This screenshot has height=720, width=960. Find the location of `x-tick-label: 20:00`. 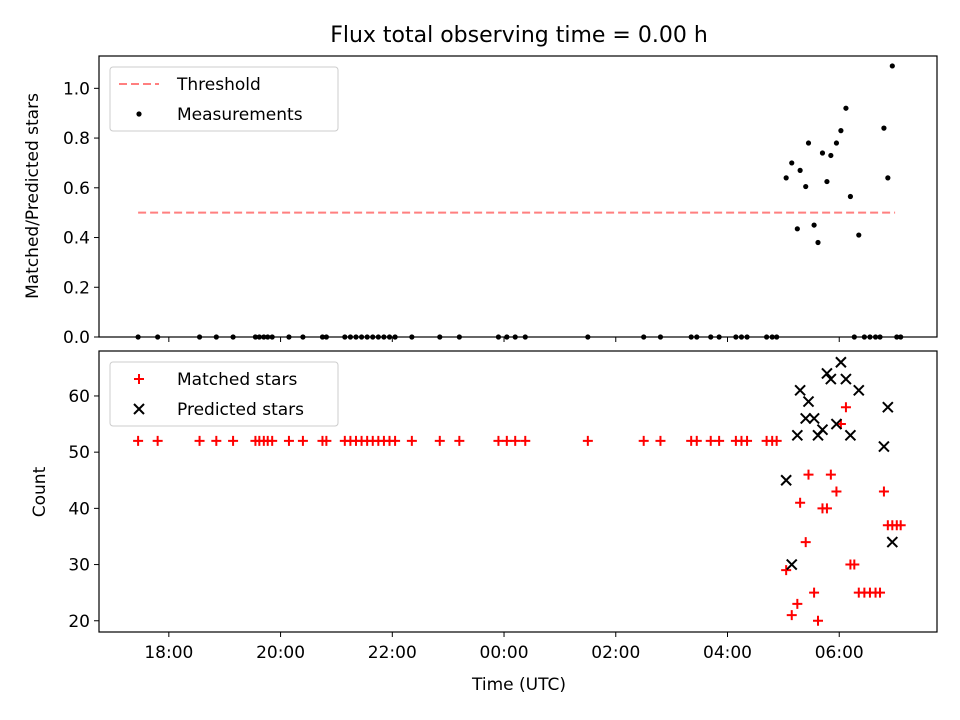

x-tick-label: 20:00 is located at coordinates (280, 653).